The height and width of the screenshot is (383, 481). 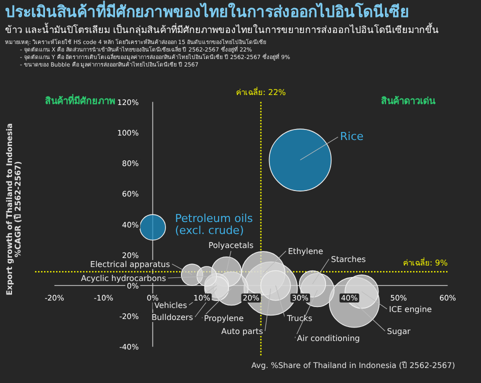 I want to click on label: Petroleum oils (excl. crude), so click(x=214, y=225).